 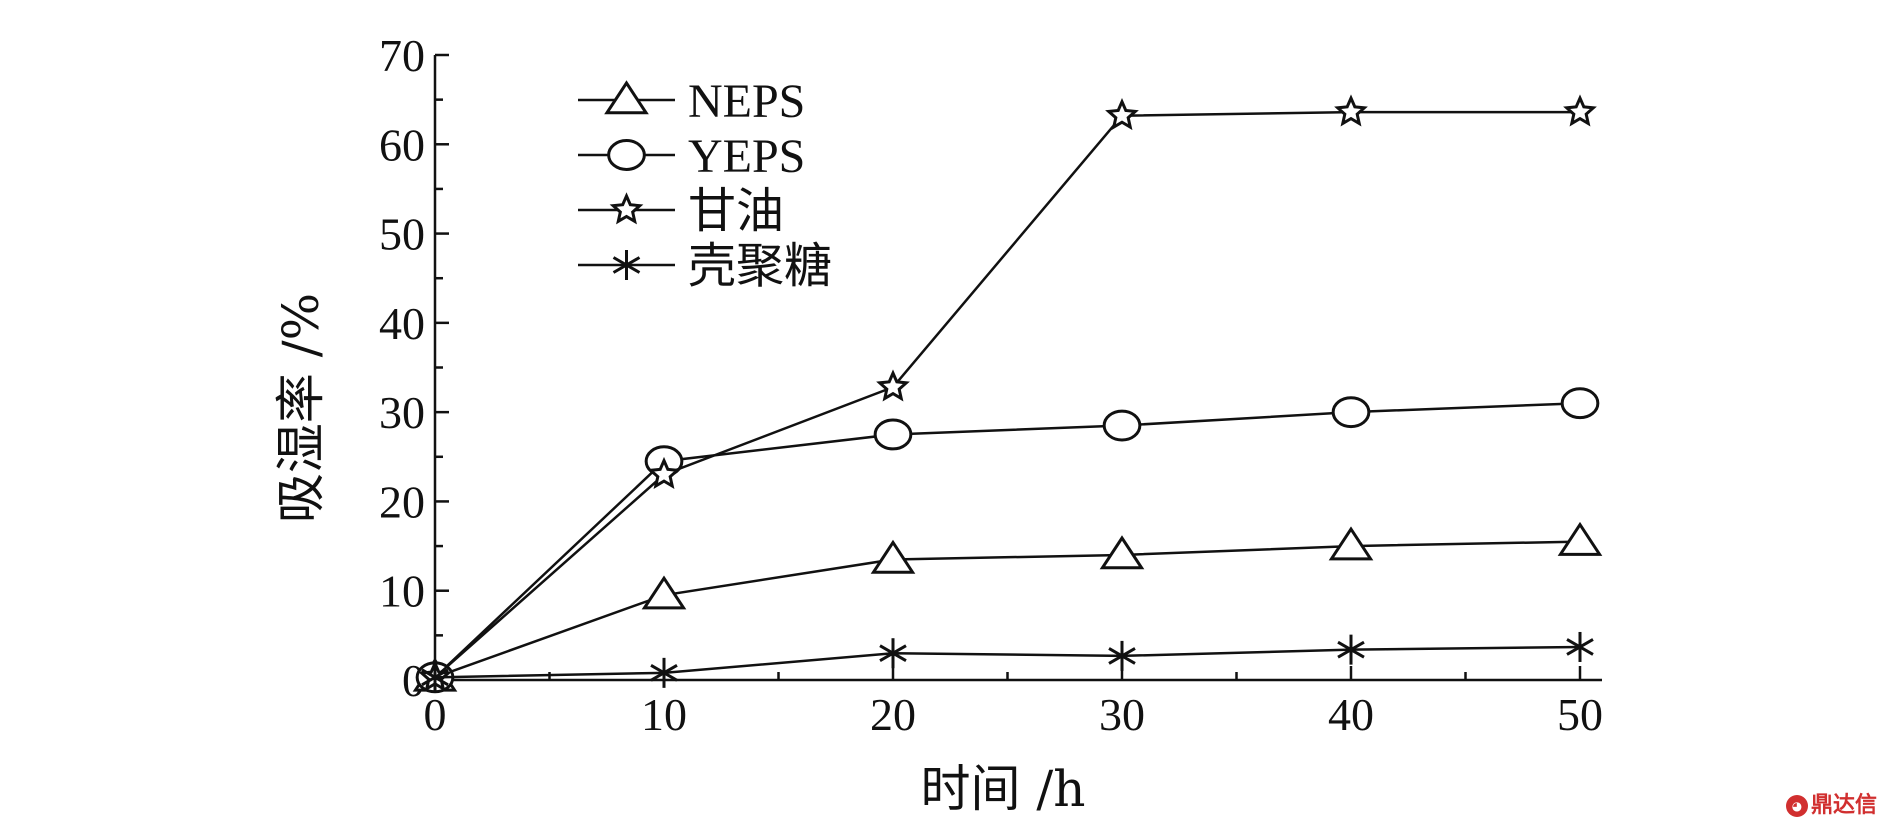 What do you see at coordinates (746, 101) in the screenshot?
I see `legend-label: NEPS` at bounding box center [746, 101].